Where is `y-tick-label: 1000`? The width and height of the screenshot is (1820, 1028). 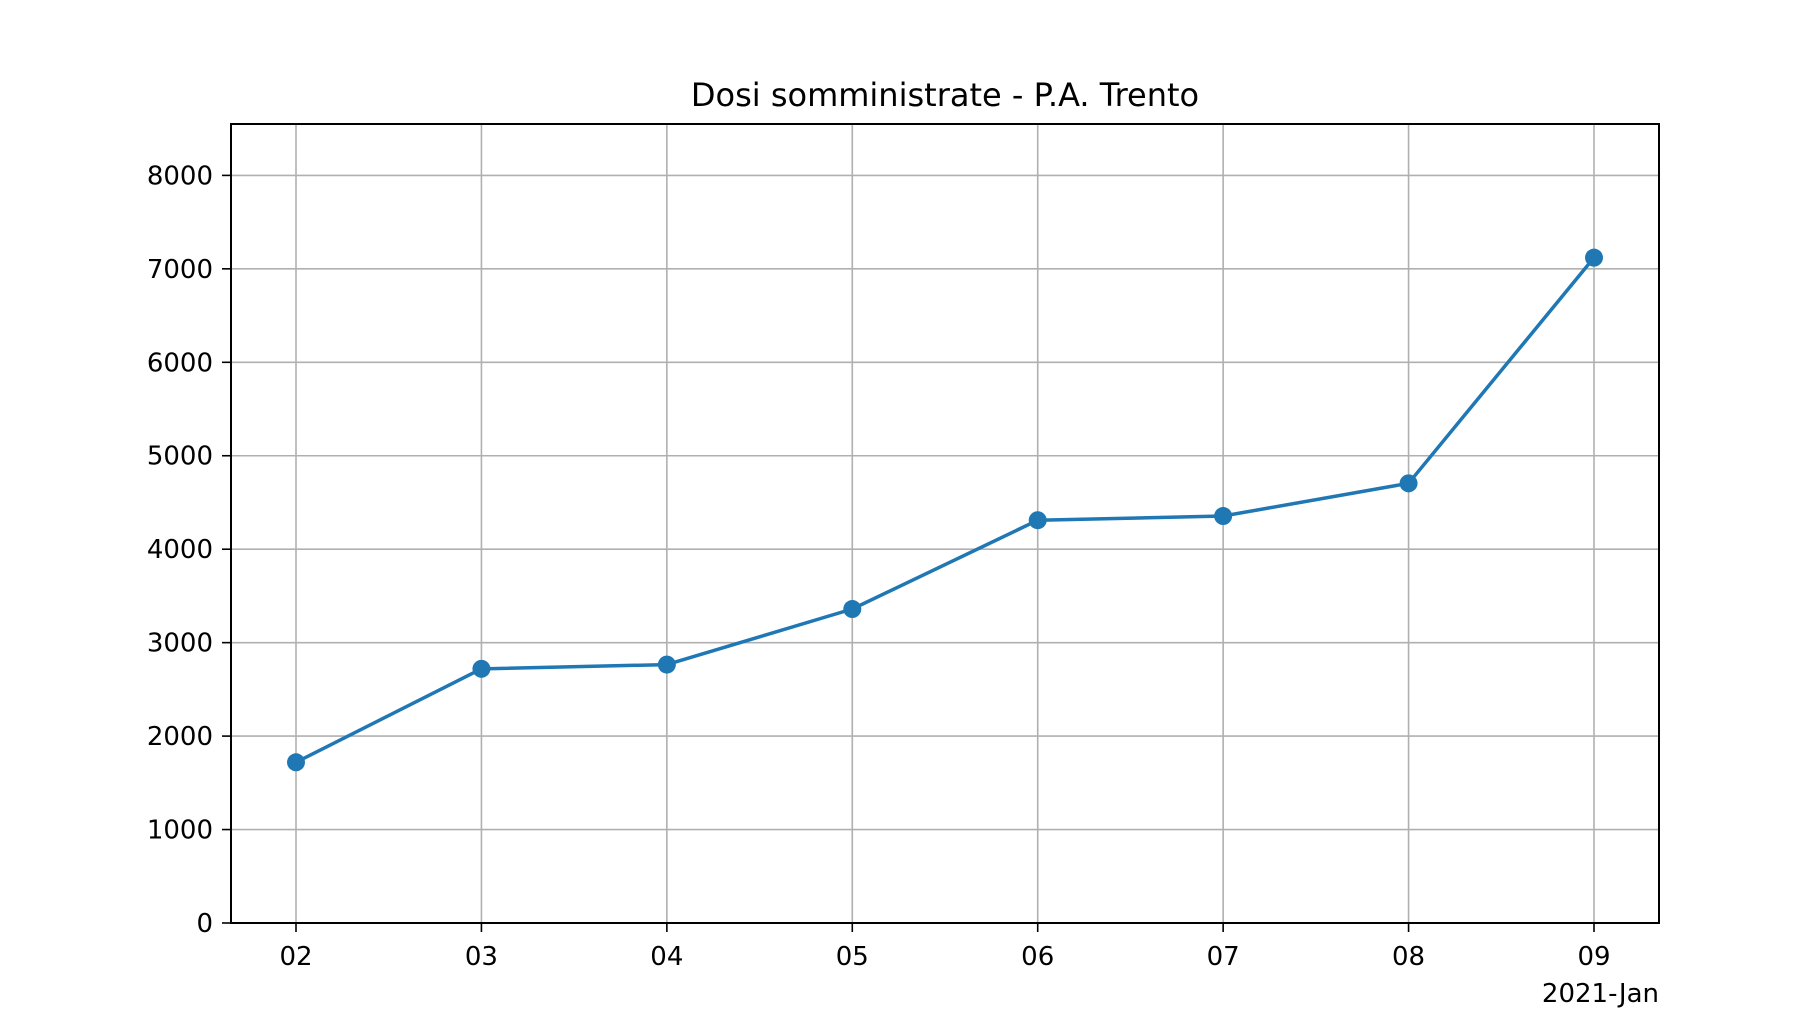 y-tick-label: 1000 is located at coordinates (180, 831).